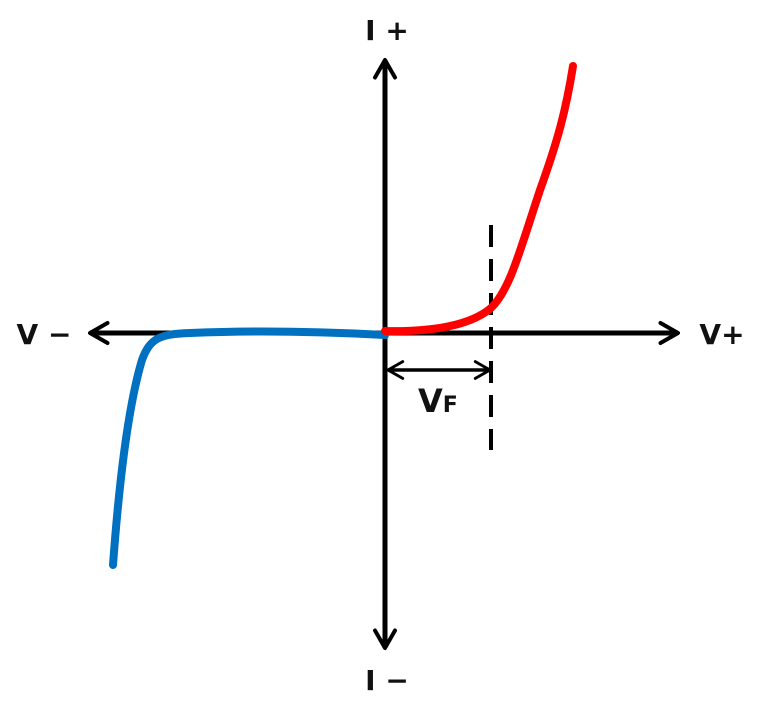  I want to click on current-positive-label: I +, so click(387, 30).